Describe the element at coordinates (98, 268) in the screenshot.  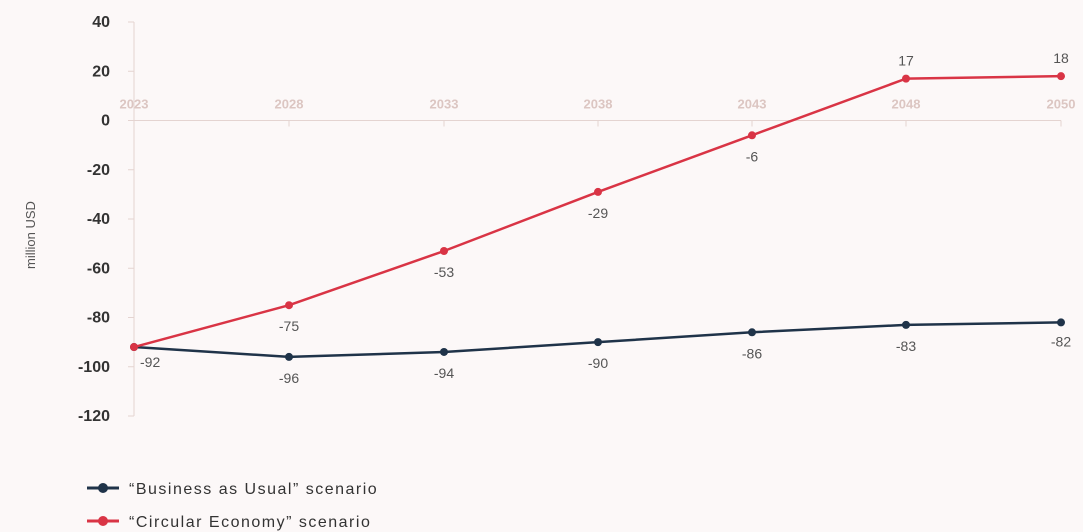
I see `y-tick-label: -60` at that location.